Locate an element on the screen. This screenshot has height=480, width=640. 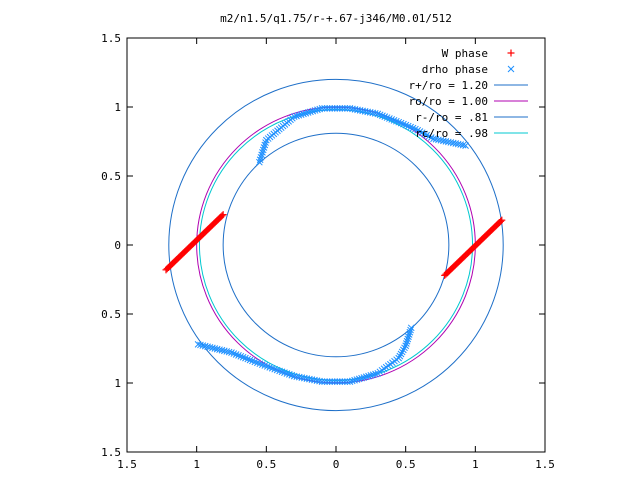
y-tick-label: 0 is located at coordinates (117, 245).